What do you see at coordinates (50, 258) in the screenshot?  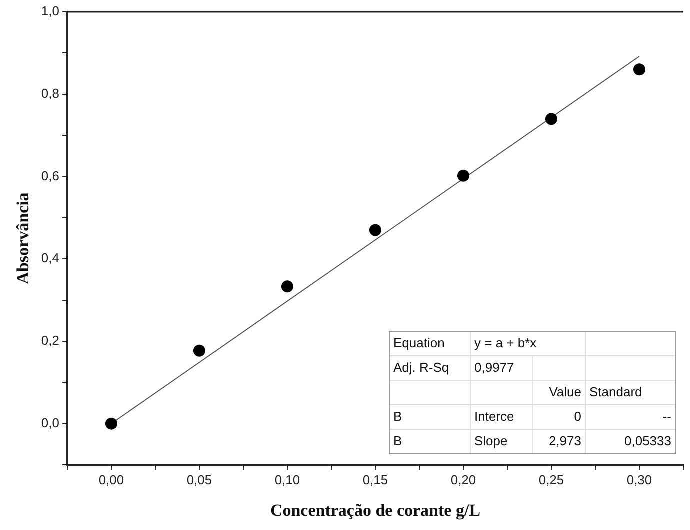 I see `y-tick-label: 0,4` at bounding box center [50, 258].